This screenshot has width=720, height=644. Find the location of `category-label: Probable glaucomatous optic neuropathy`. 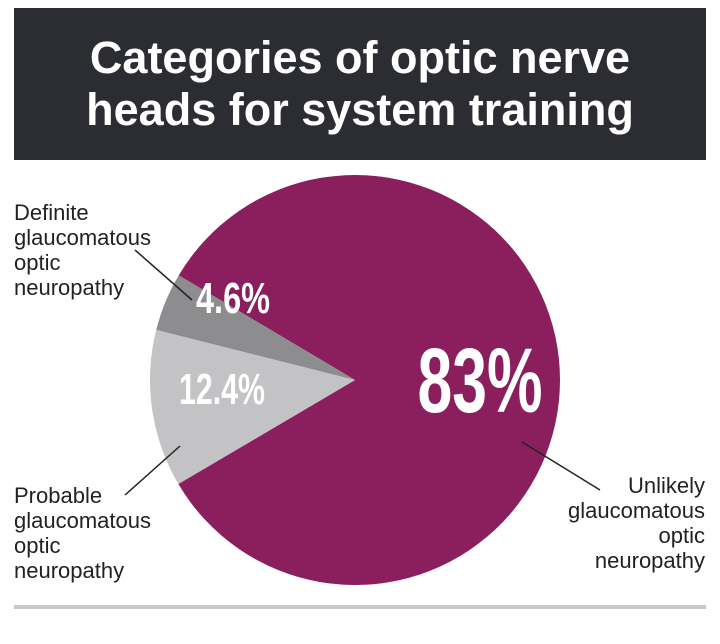

category-label: Probable glaucomatous optic neuropathy is located at coordinates (82, 533).